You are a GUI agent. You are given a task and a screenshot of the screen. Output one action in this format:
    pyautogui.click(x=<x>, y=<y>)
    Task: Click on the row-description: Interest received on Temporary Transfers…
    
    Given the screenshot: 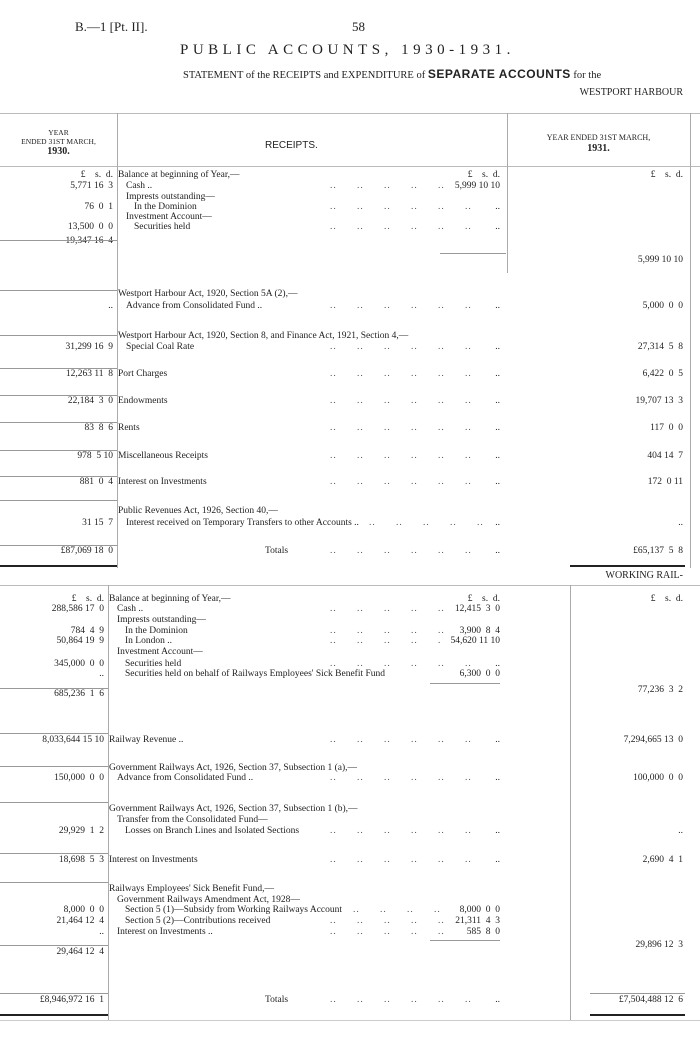 What is the action you would take?
    pyautogui.click(x=242, y=523)
    